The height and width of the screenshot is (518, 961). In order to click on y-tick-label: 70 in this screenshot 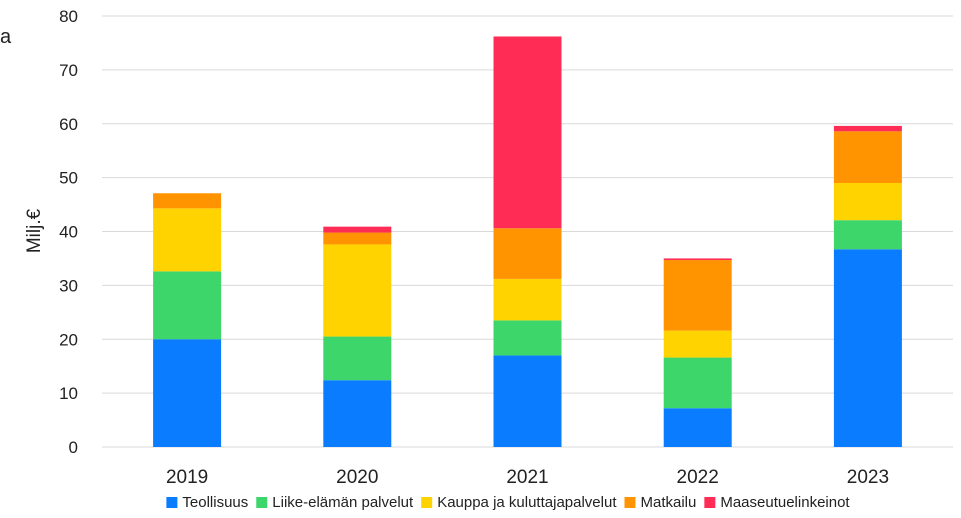, I will do `click(68, 70)`.